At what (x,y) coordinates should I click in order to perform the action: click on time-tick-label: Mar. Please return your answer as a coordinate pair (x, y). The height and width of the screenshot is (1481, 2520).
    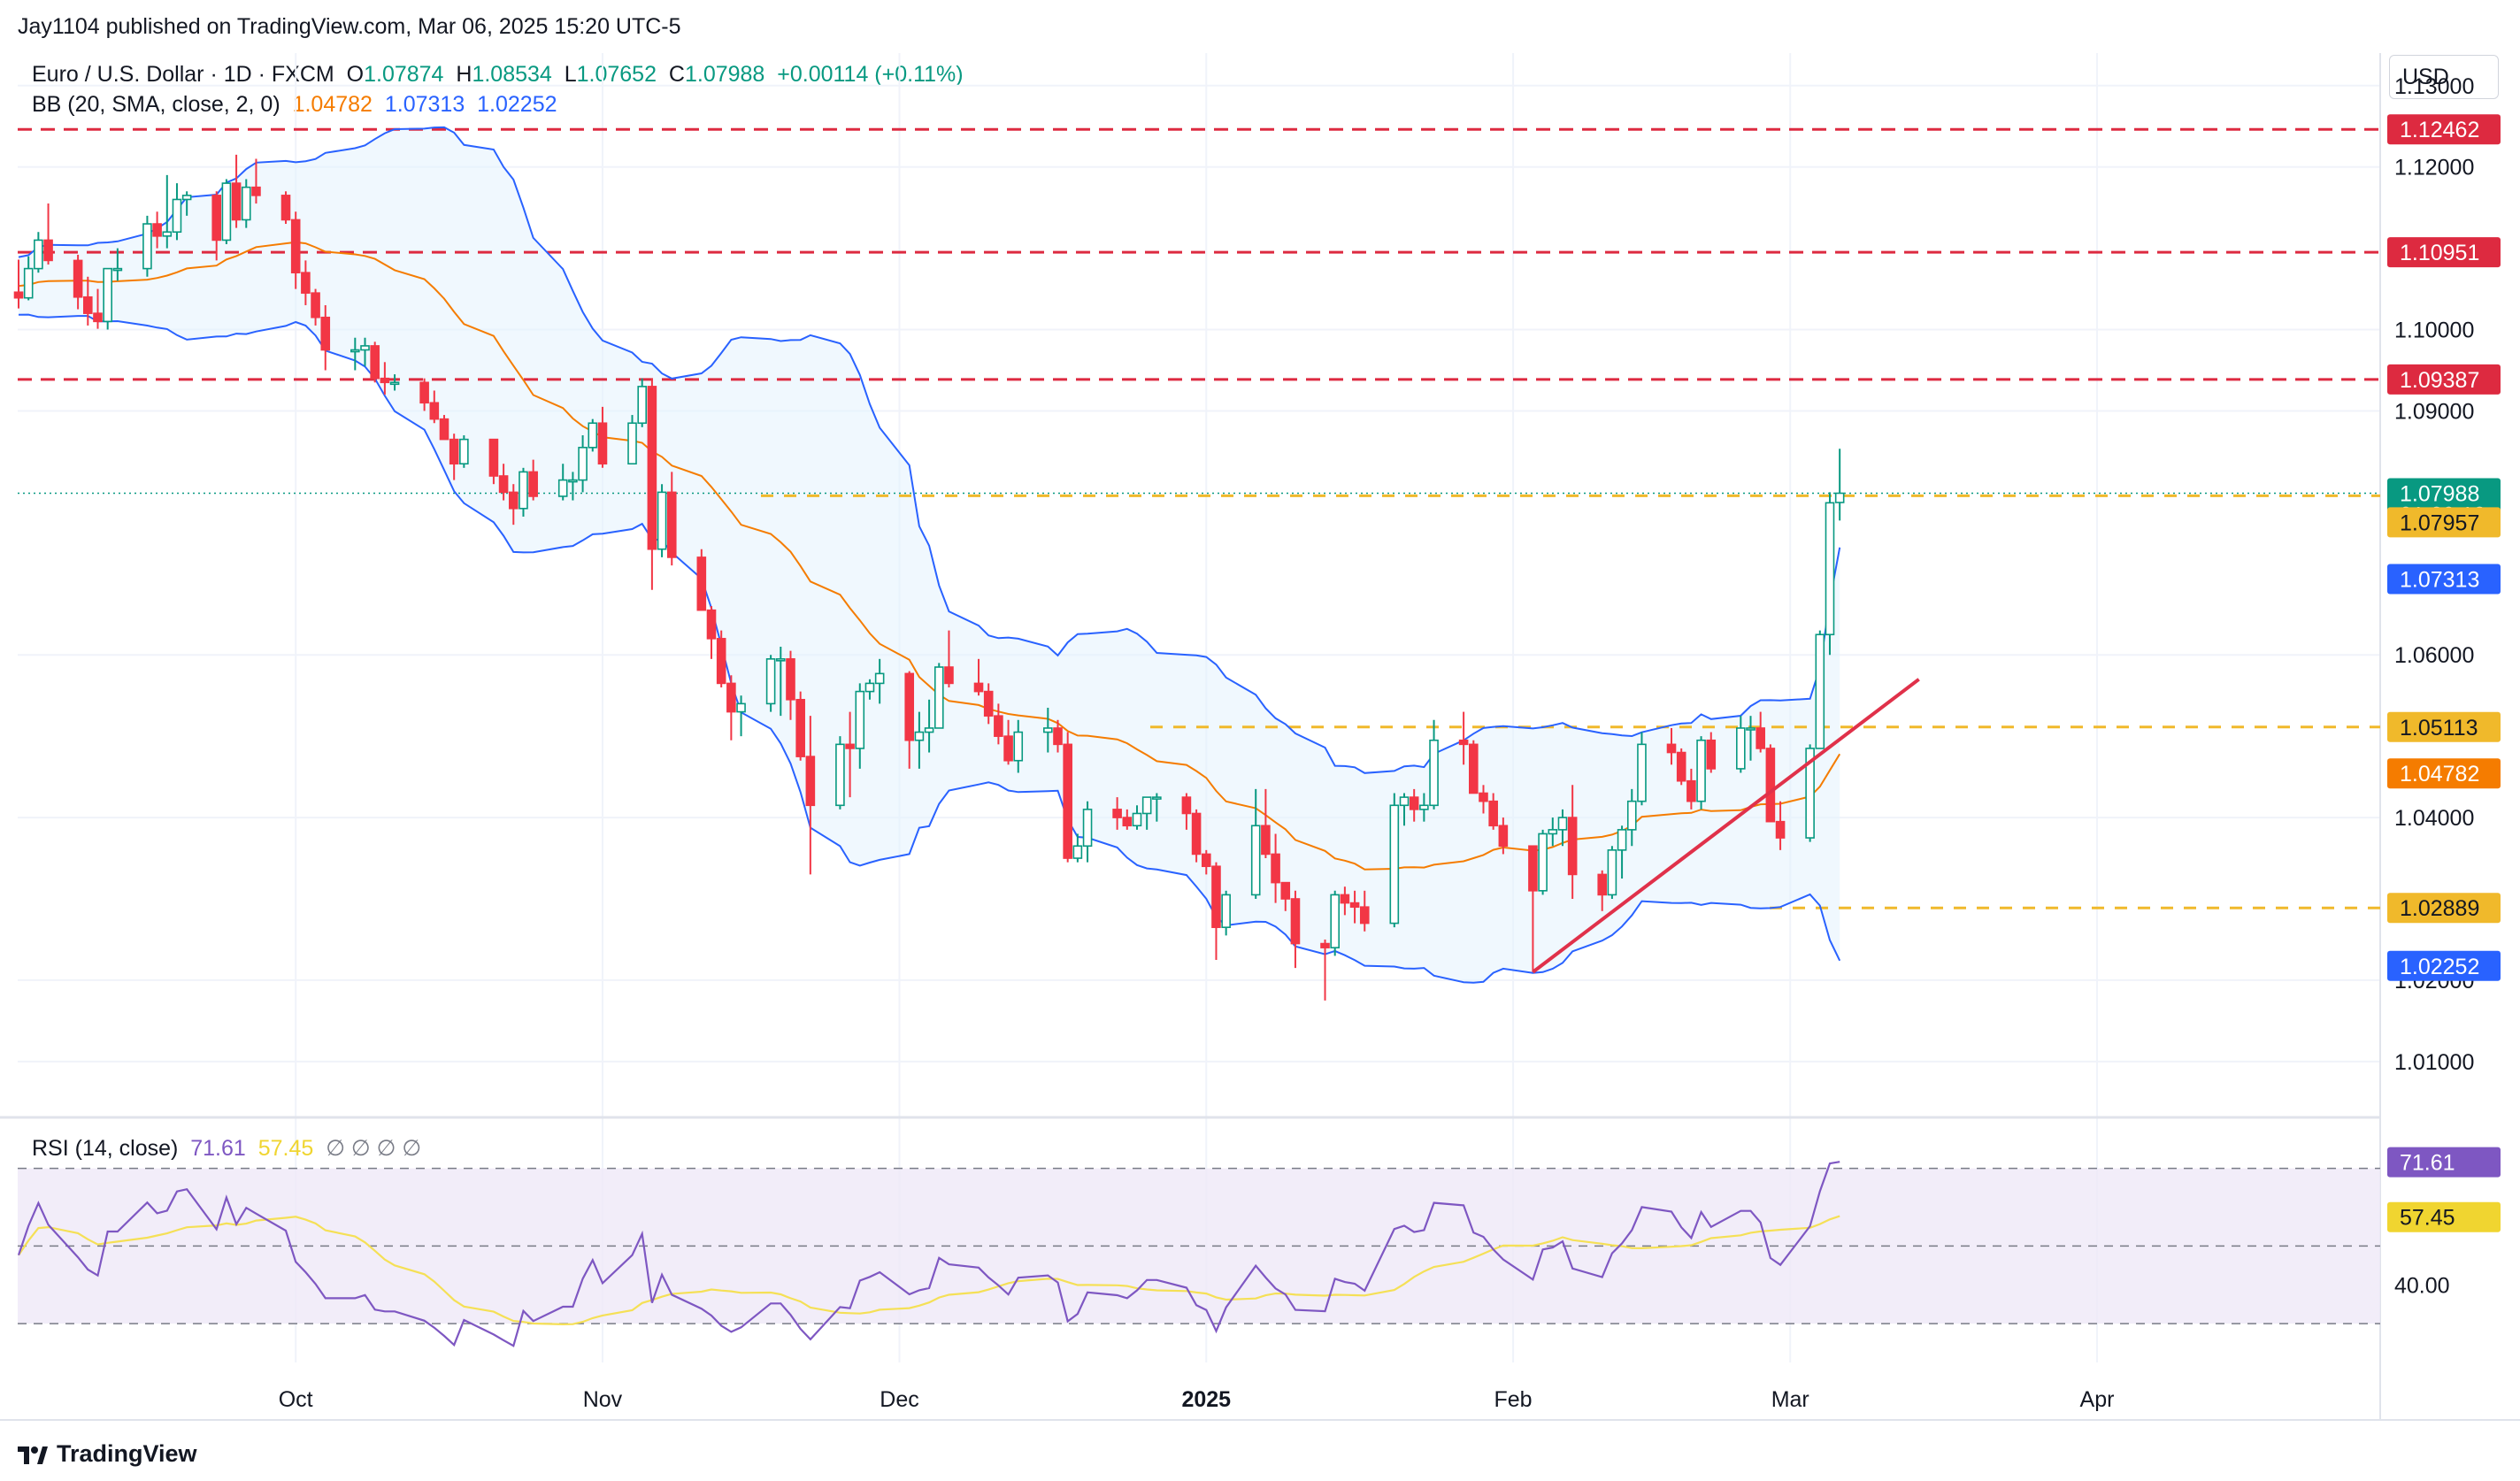
    Looking at the image, I should click on (1790, 1399).